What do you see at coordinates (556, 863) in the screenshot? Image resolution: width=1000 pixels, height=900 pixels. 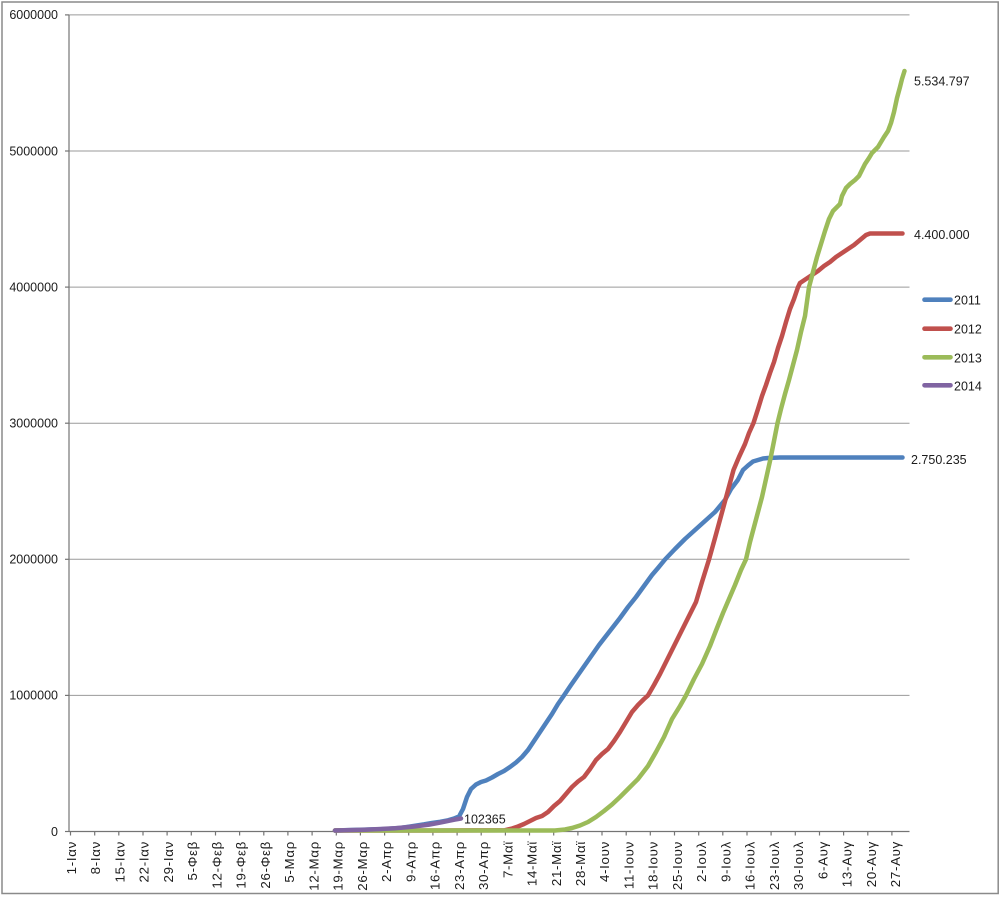 I see `svg-text: 21-Μαϊ` at bounding box center [556, 863].